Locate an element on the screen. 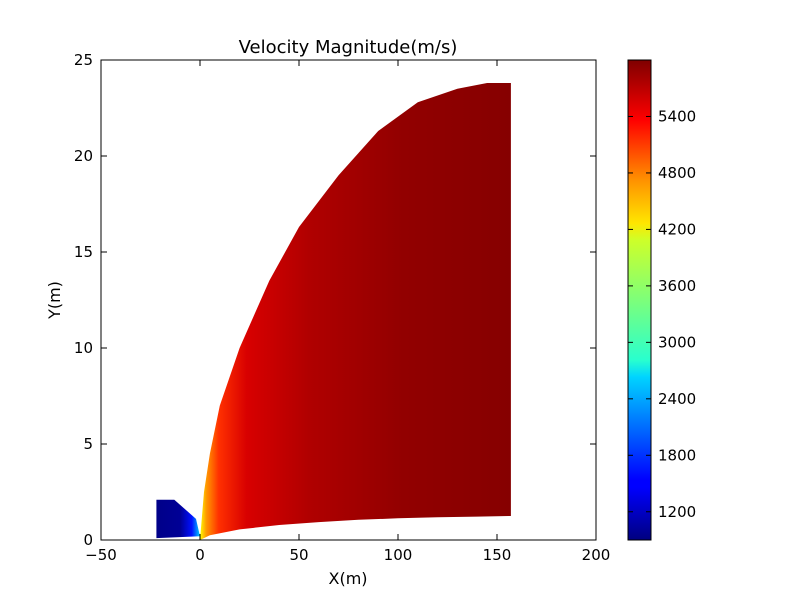 This screenshot has width=800, height=600. y-axis-label: Y(m) is located at coordinates (54, 300).